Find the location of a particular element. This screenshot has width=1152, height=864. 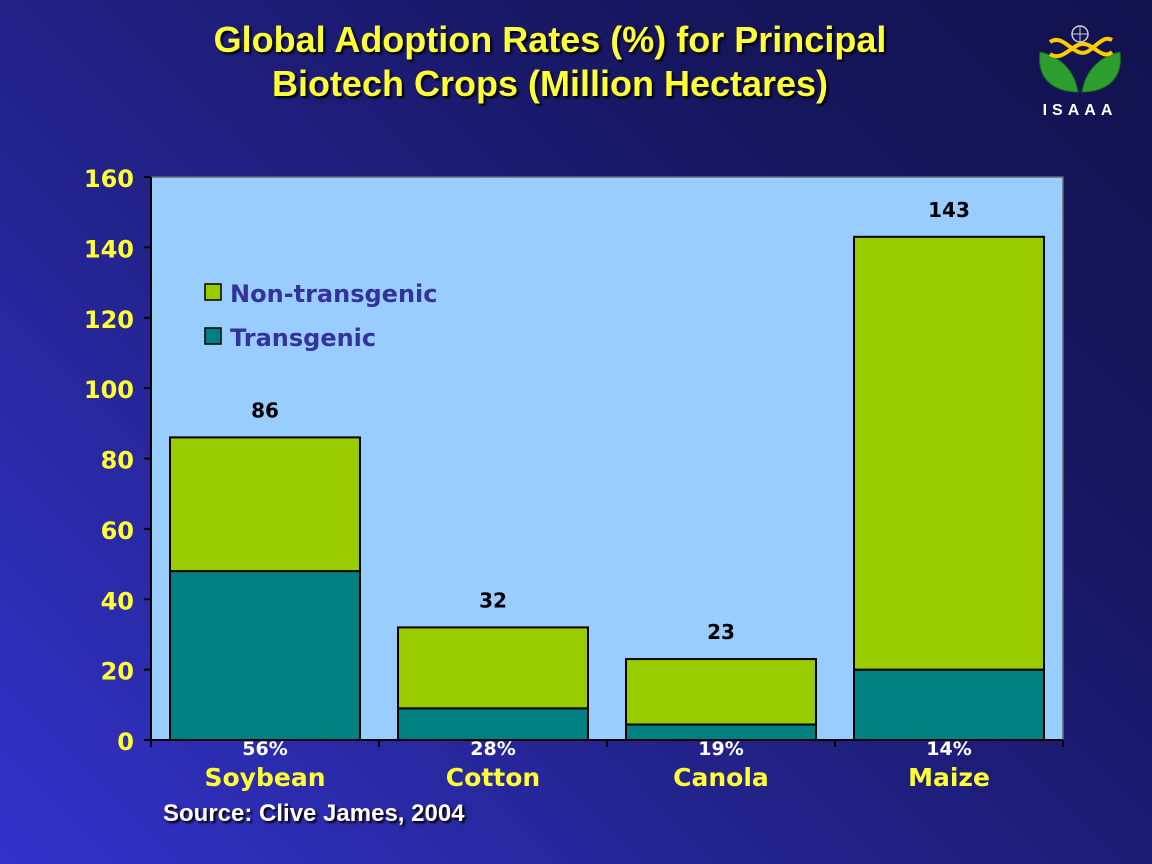

bar-non-transgenic-soybean is located at coordinates (265, 504).